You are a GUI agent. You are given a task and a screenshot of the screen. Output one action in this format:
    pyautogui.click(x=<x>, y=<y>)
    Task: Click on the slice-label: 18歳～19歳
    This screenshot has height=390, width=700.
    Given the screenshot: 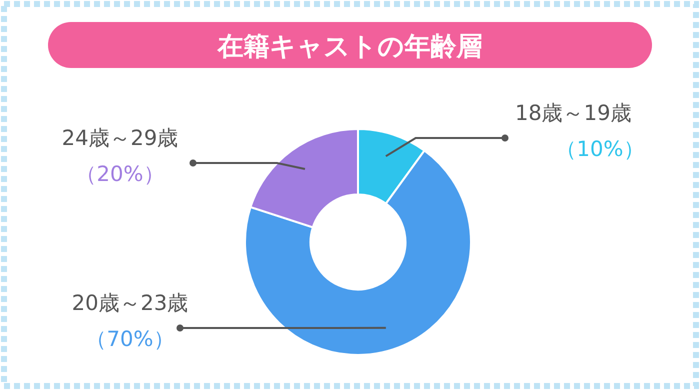 What is the action you would take?
    pyautogui.click(x=573, y=113)
    